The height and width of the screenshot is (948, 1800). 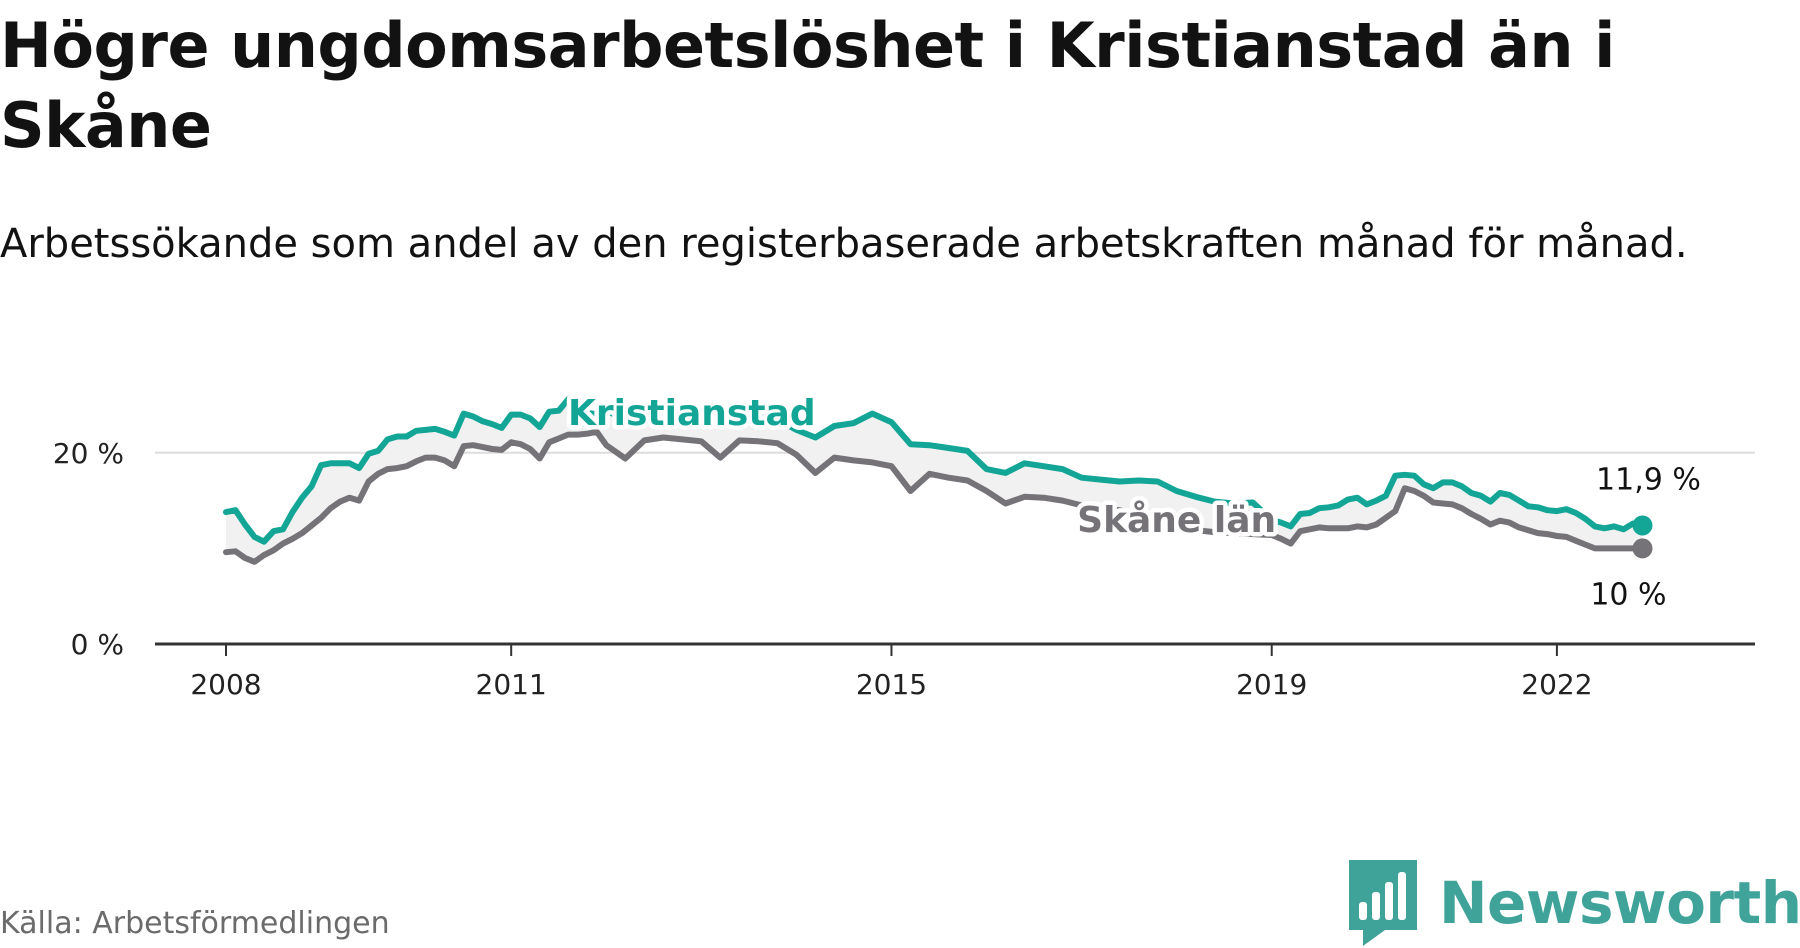 I want to click on x-tick-label: 2008, so click(x=225, y=684).